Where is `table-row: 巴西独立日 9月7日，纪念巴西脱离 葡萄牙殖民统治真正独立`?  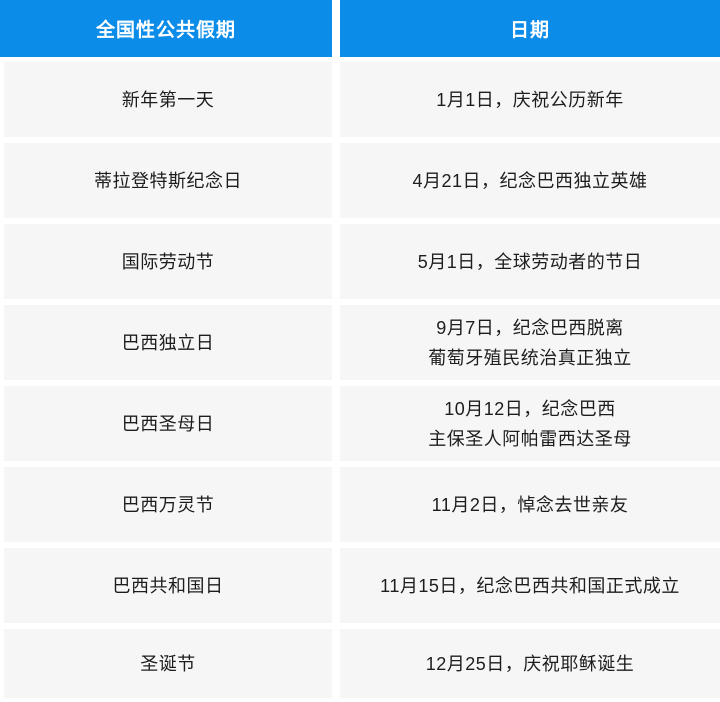 table-row: 巴西独立日 9月7日，纪念巴西脱离 葡萄牙殖民统治真正独立 is located at coordinates (360, 342).